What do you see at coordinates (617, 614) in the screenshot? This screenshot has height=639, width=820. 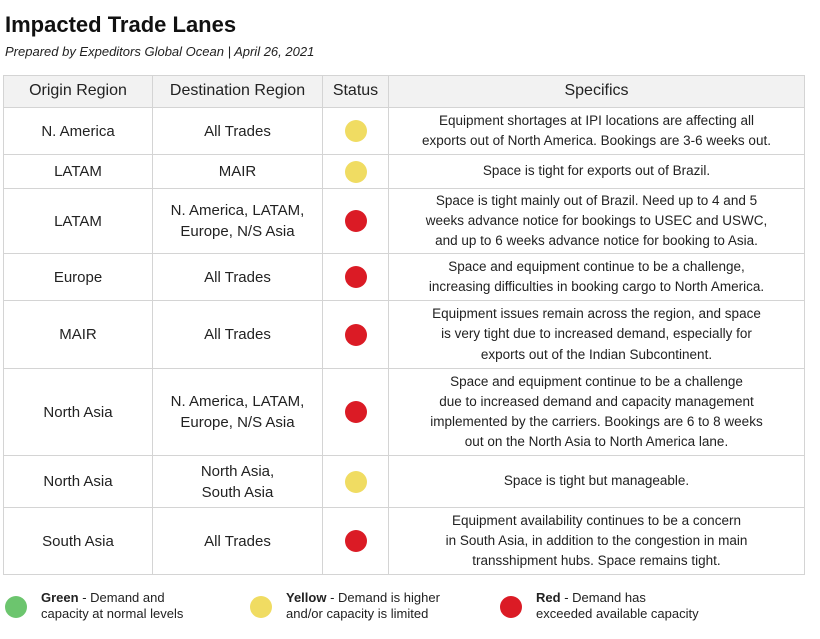 I see `legend-description-red-line2: exceeded available capacity` at bounding box center [617, 614].